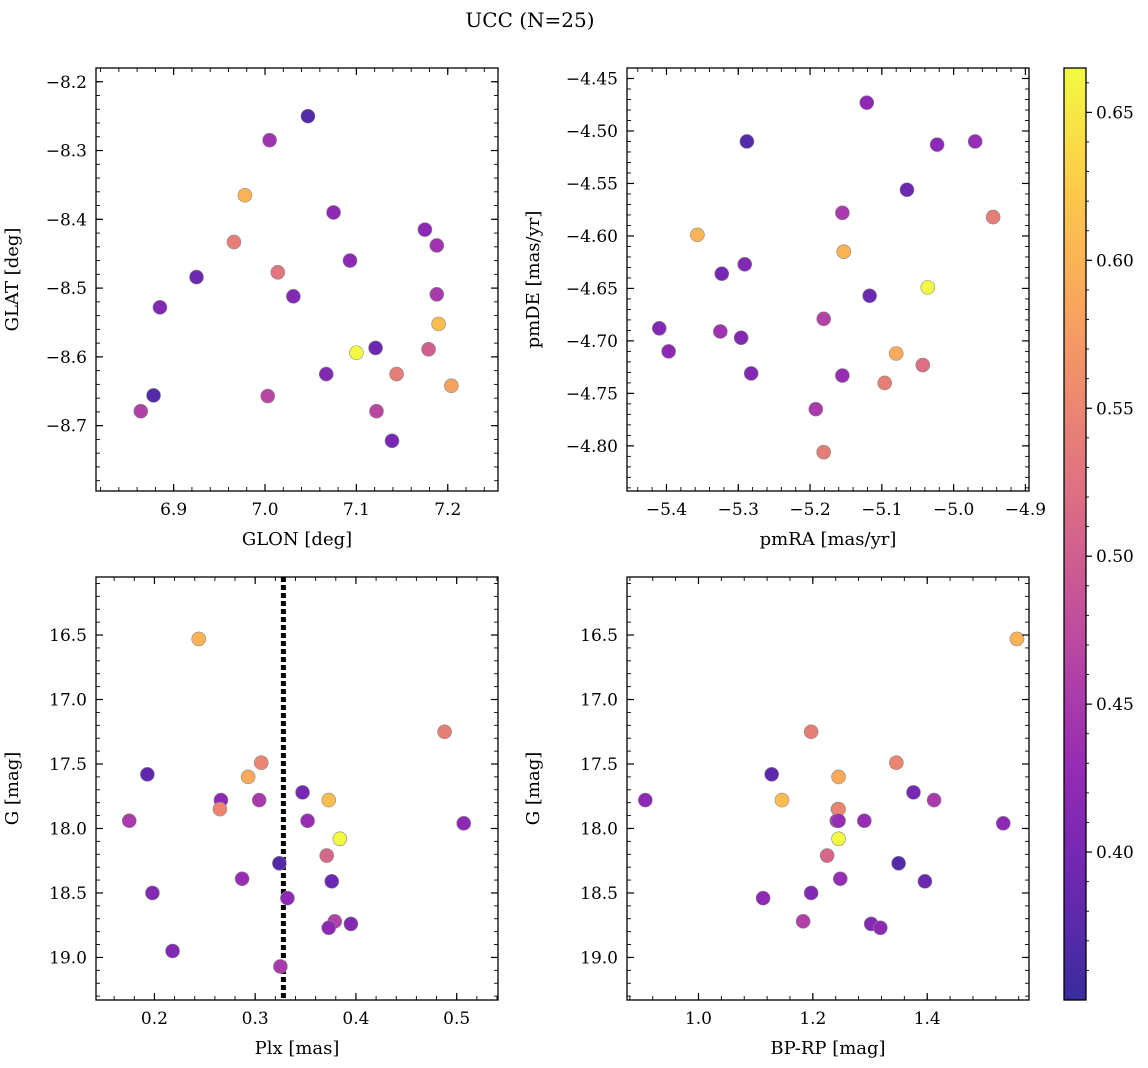 This screenshot has width=1148, height=1068. Describe the element at coordinates (599, 829) in the screenshot. I see `y-tick-label: 18.0` at that location.